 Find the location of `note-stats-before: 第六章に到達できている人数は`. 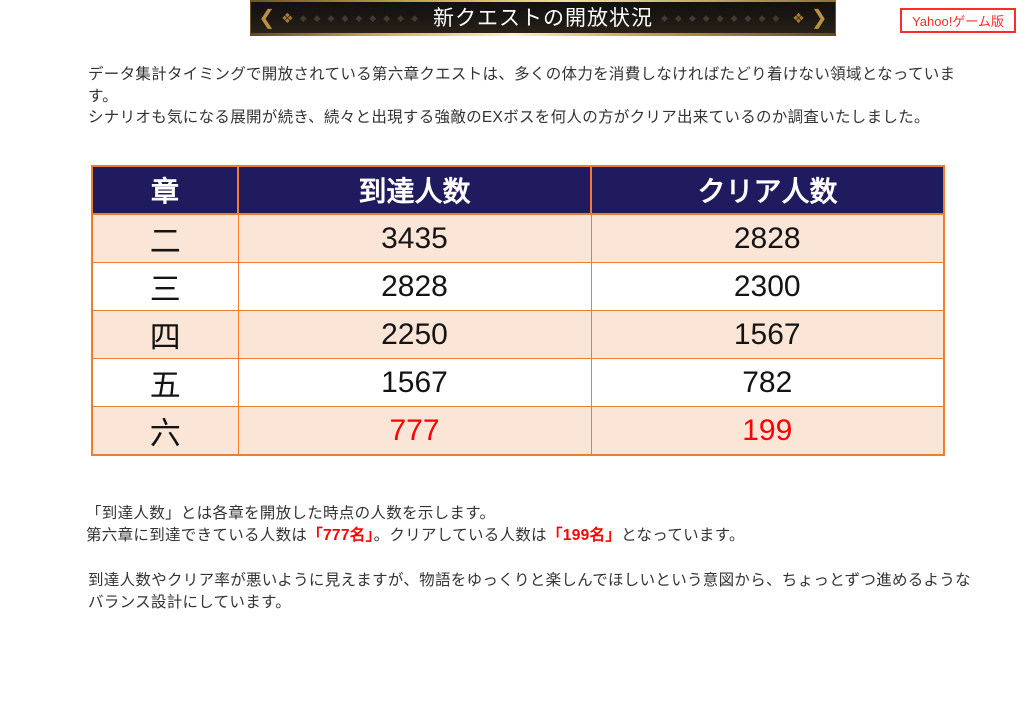

note-stats-before: 第六章に到達できている人数は is located at coordinates (197, 535).